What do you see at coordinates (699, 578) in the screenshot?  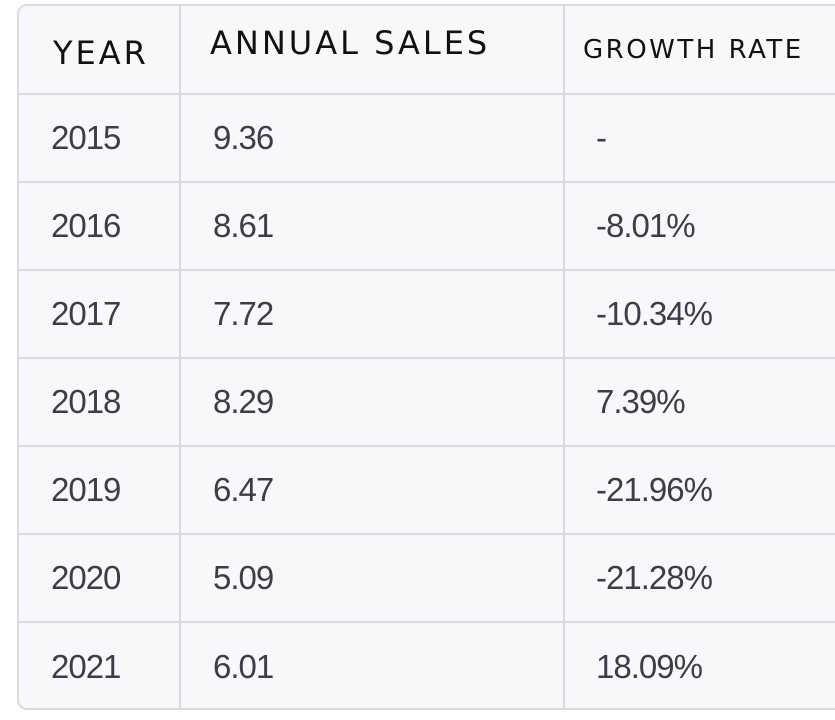 I see `cell-growth-rate: -21.28%` at bounding box center [699, 578].